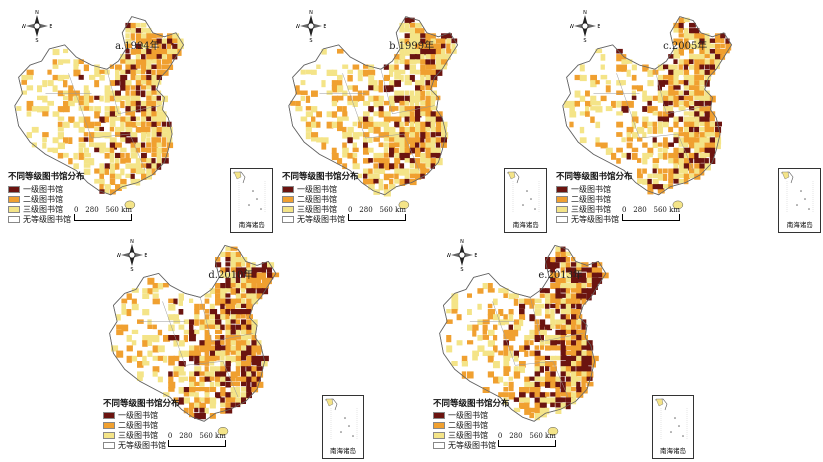 The height and width of the screenshot is (462, 823). Describe the element at coordinates (340, 419) in the screenshot. I see `inset-map` at that location.